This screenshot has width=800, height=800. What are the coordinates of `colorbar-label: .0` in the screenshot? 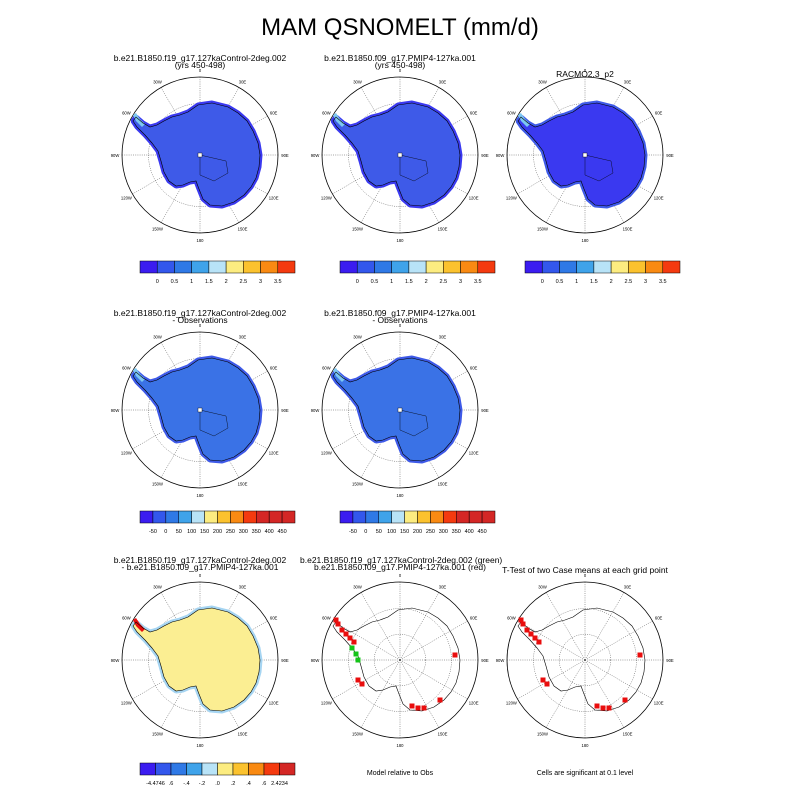 It's located at (217, 784).